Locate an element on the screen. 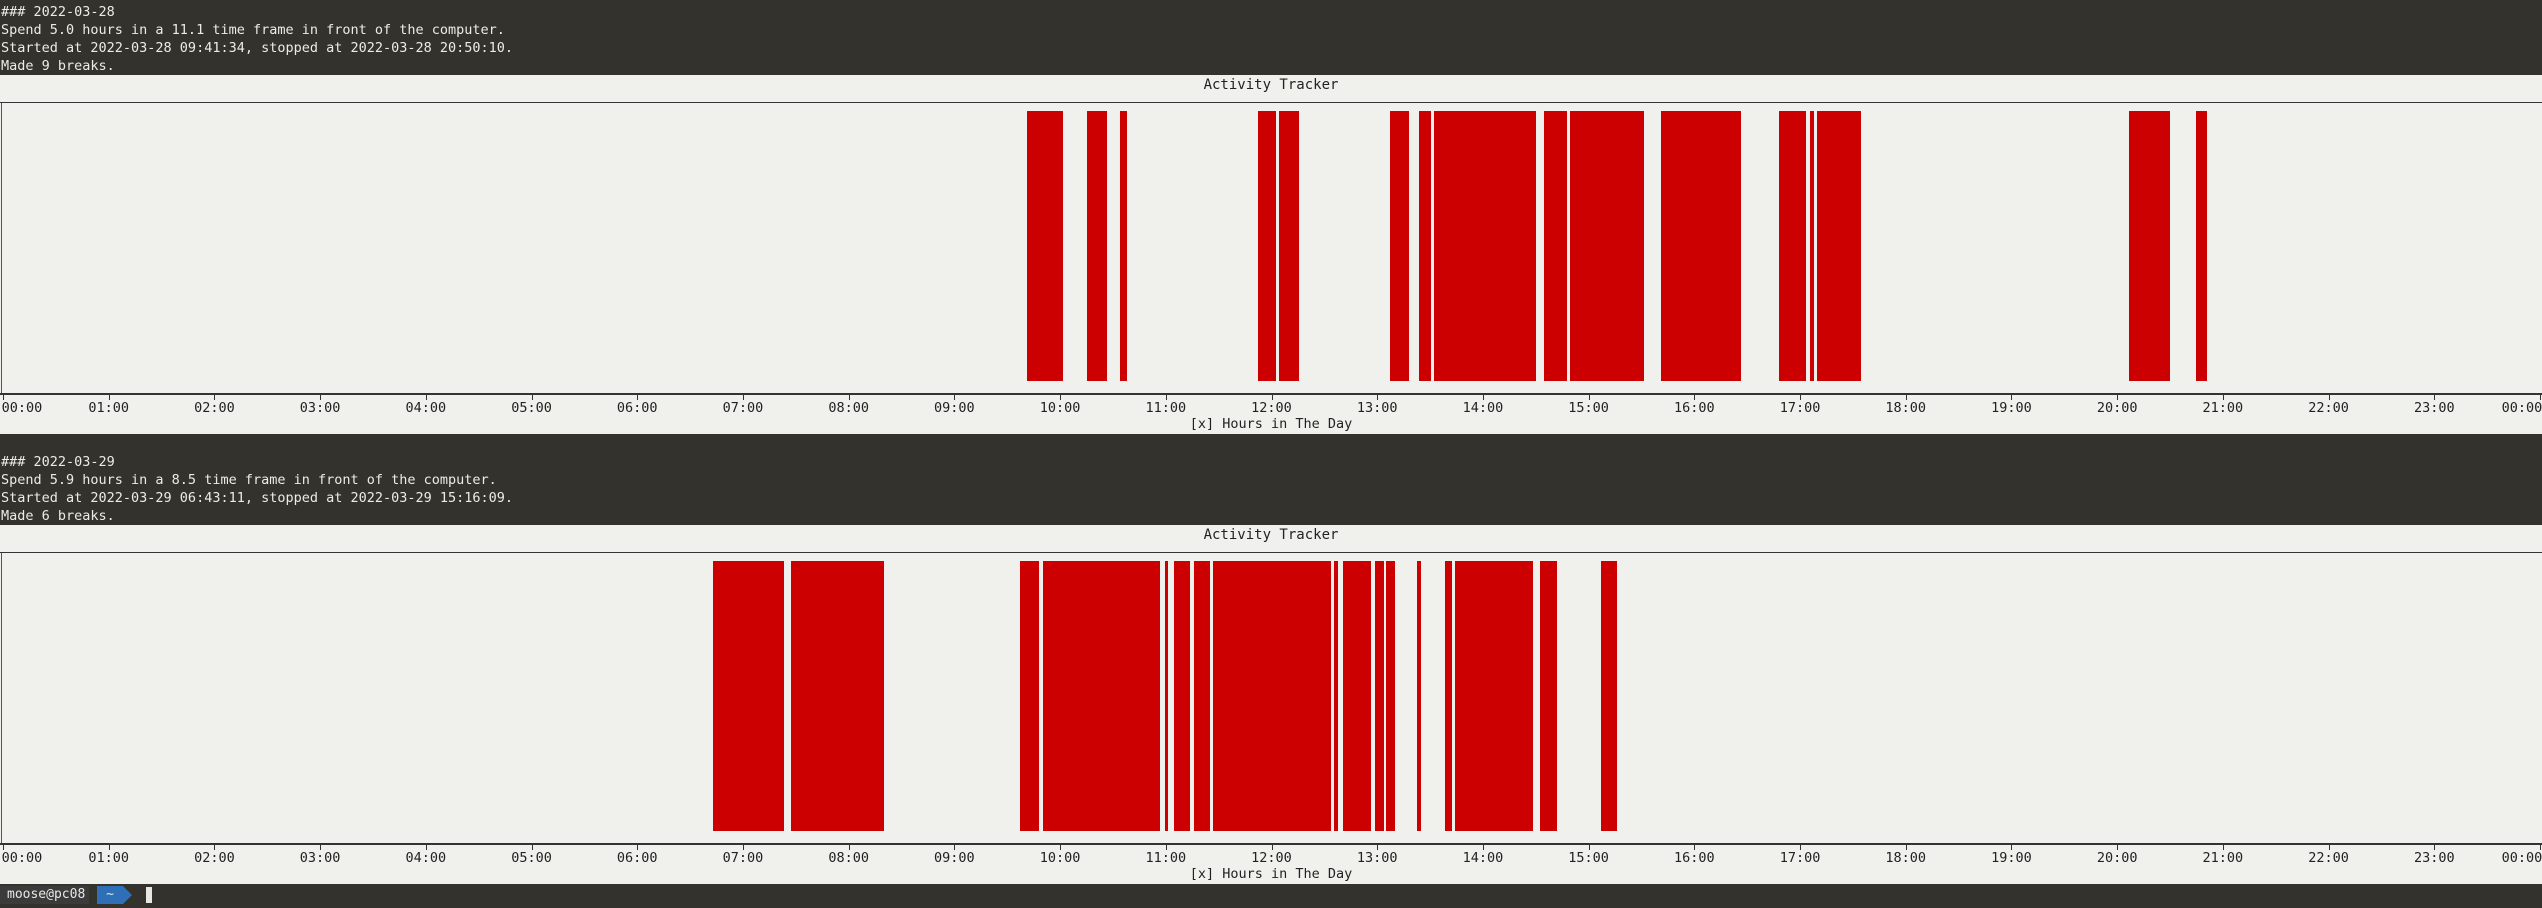 The width and height of the screenshot is (2542, 908). x-tick-label: 18:00 is located at coordinates (1906, 858).